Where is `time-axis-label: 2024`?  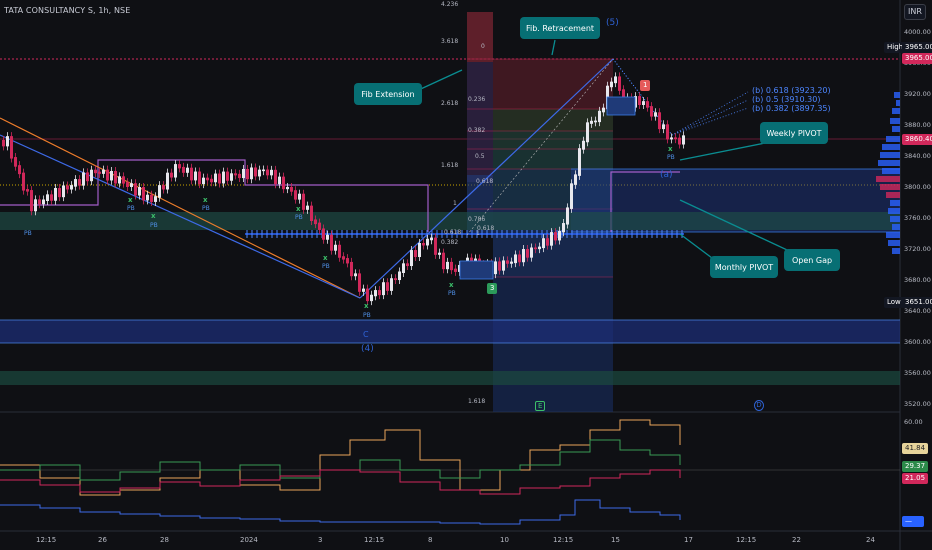
time-axis-label: 2024 is located at coordinates (249, 540).